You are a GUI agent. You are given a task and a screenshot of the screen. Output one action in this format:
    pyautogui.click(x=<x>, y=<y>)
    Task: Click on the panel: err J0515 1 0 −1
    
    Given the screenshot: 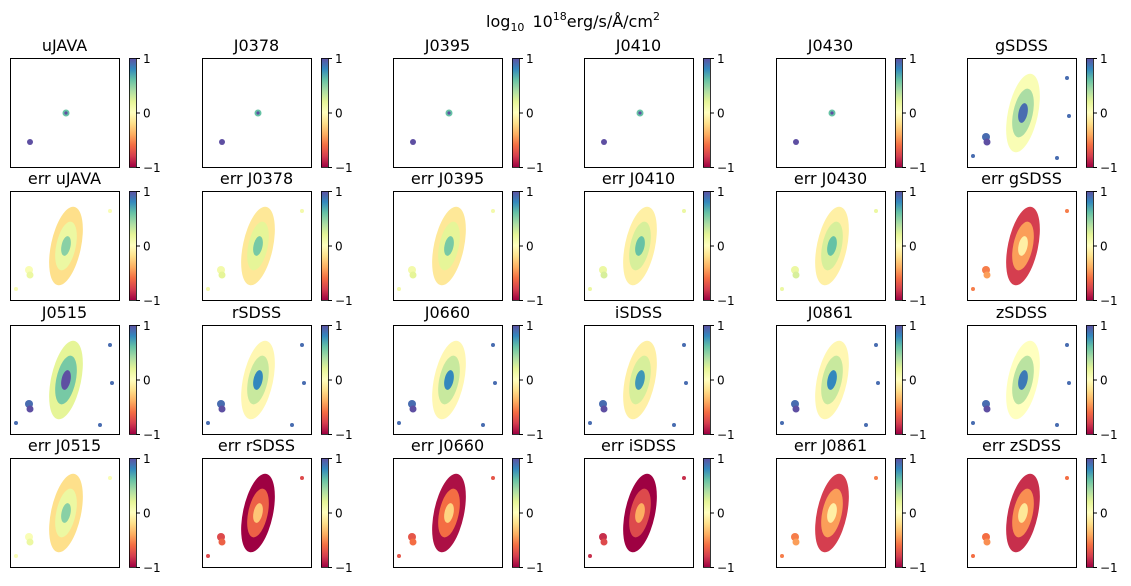 What is the action you would take?
    pyautogui.click(x=85, y=505)
    